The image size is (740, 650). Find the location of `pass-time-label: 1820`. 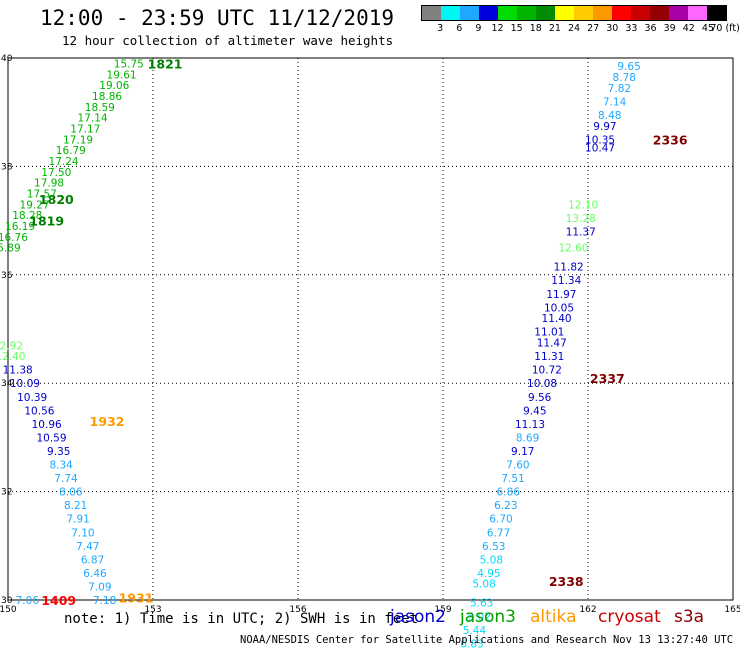

pass-time-label: 1820 is located at coordinates (56, 199).